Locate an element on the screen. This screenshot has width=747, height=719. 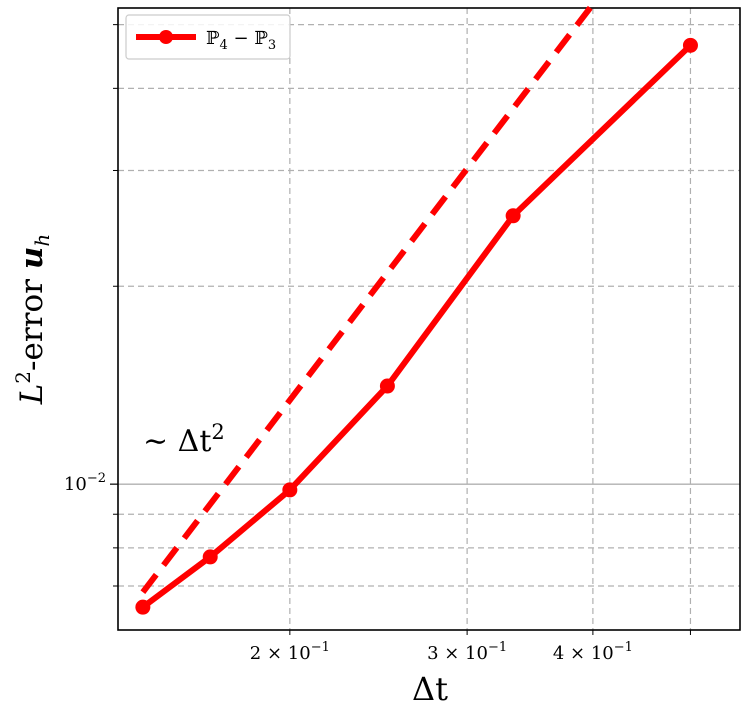
legend-box is located at coordinates (208, 37).